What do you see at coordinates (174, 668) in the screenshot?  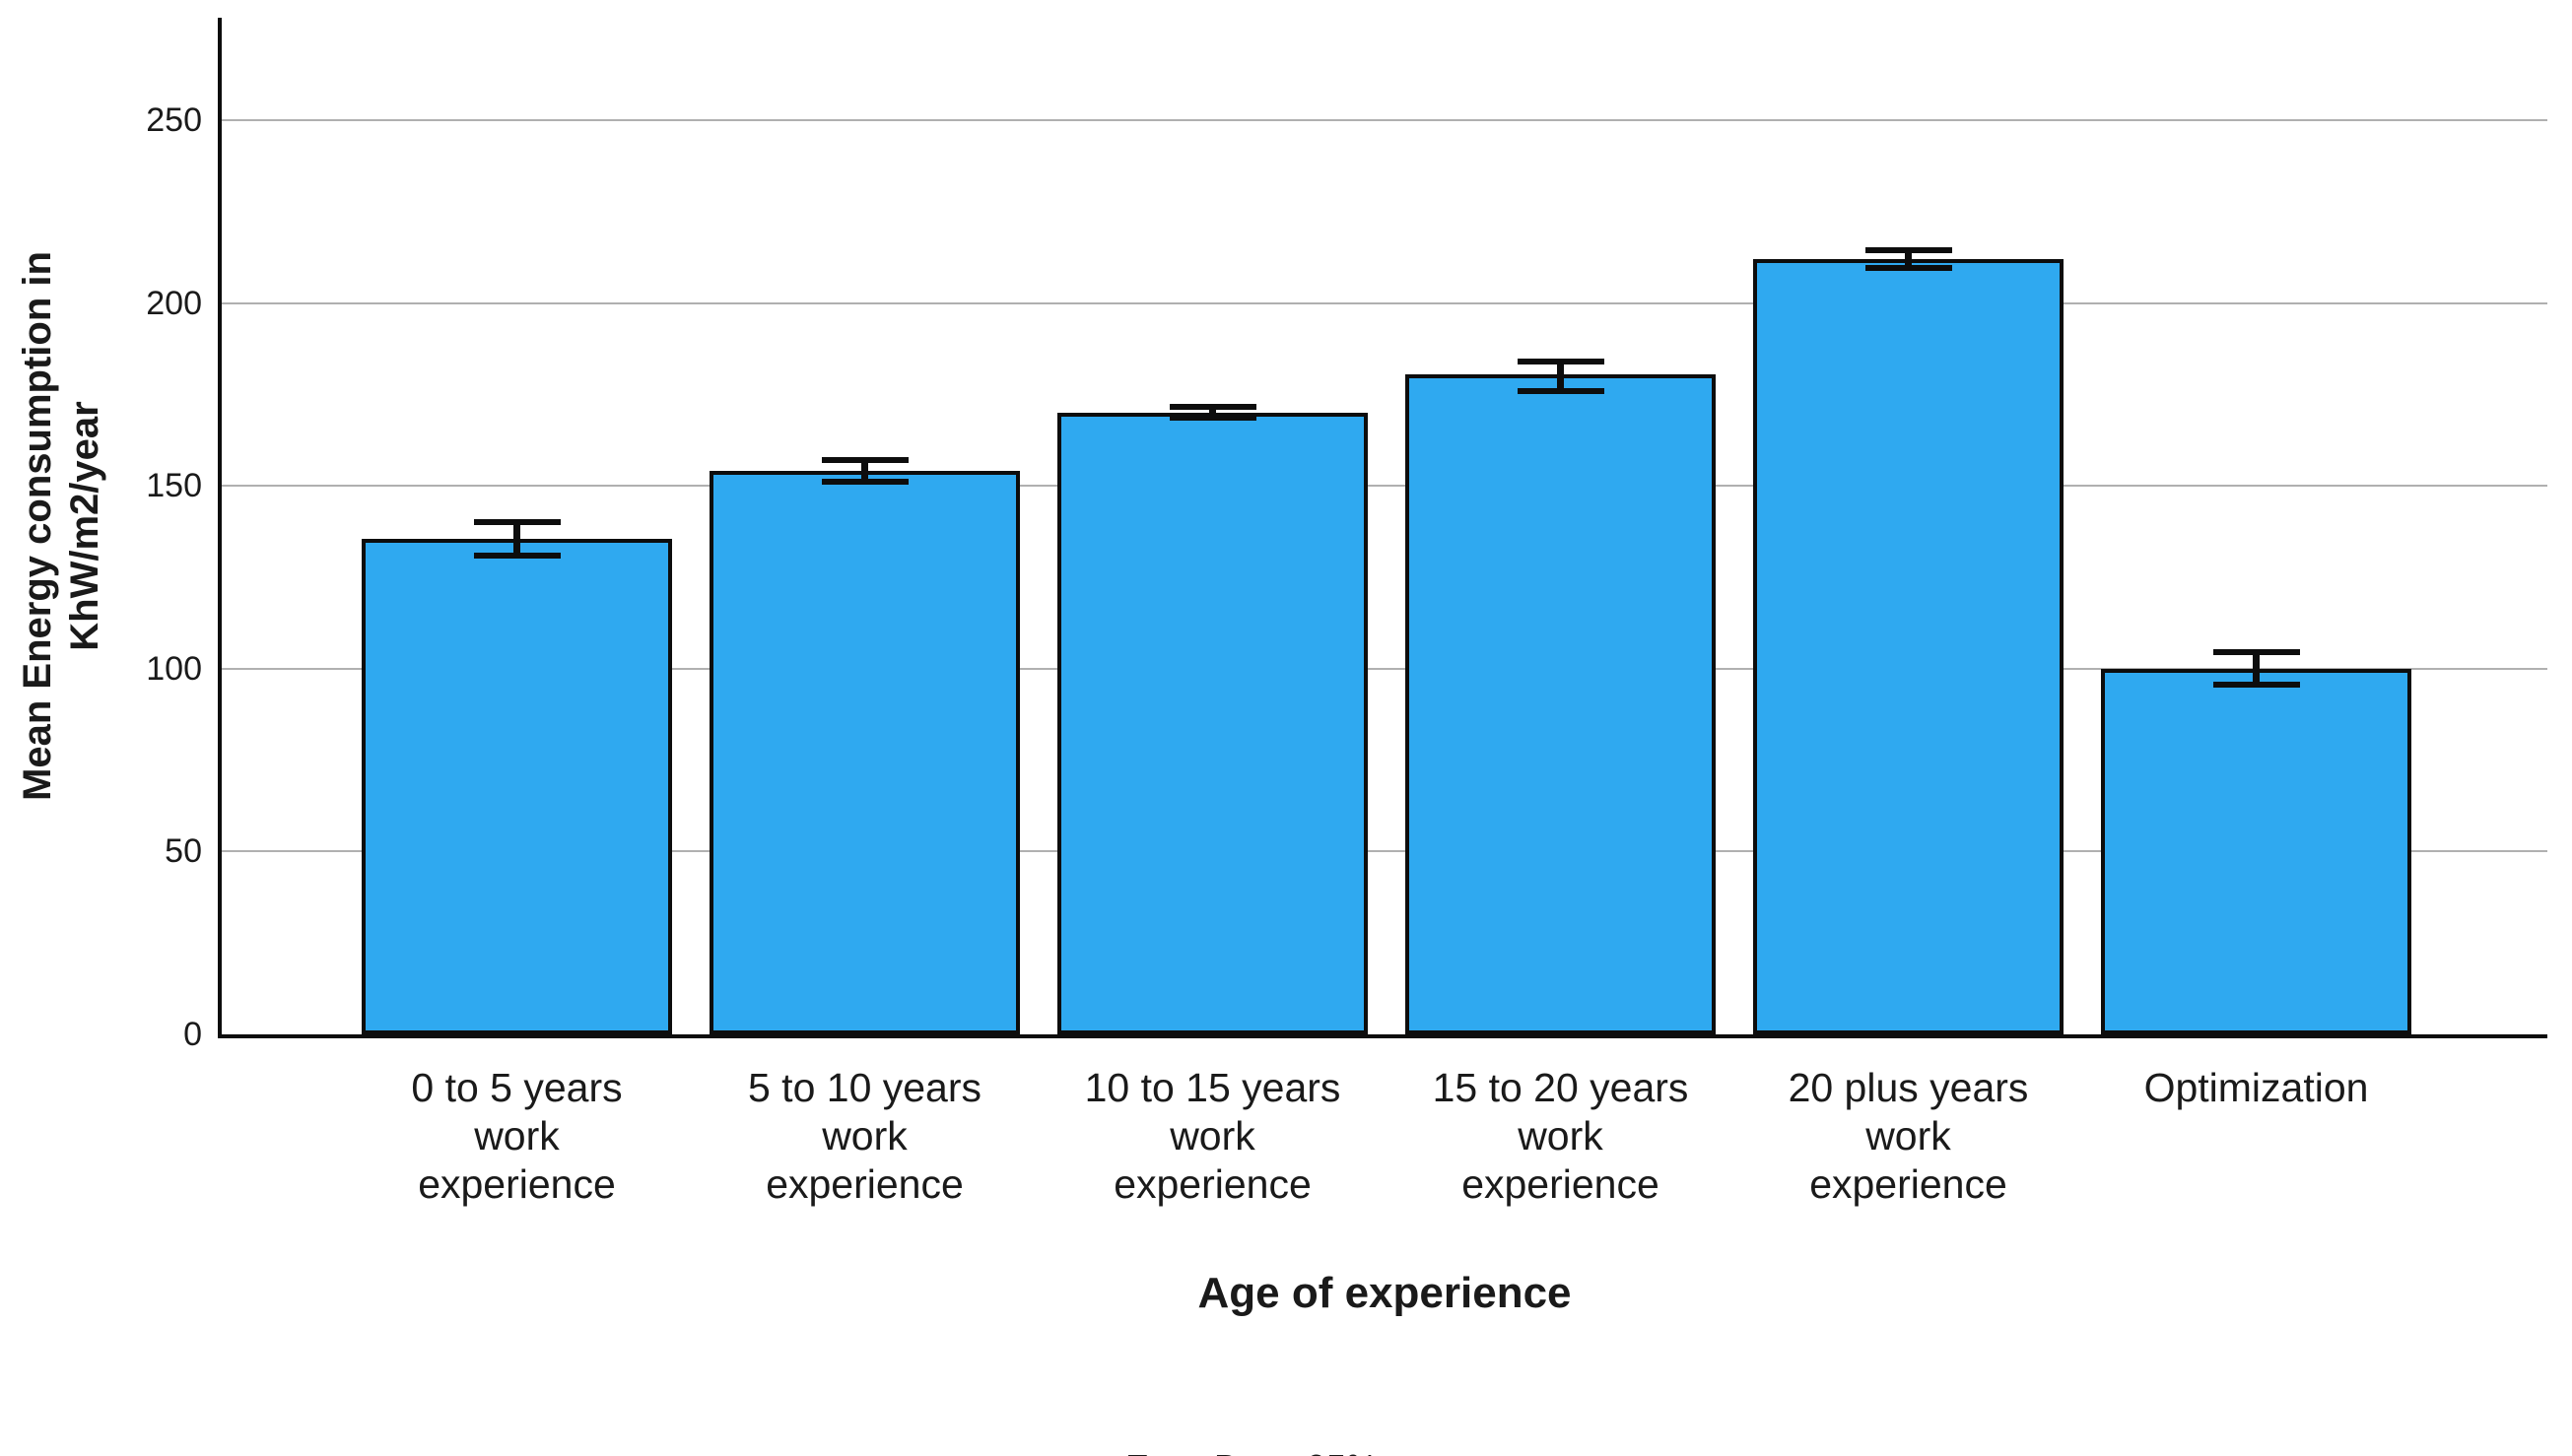 I see `y-tick-label: 100` at bounding box center [174, 668].